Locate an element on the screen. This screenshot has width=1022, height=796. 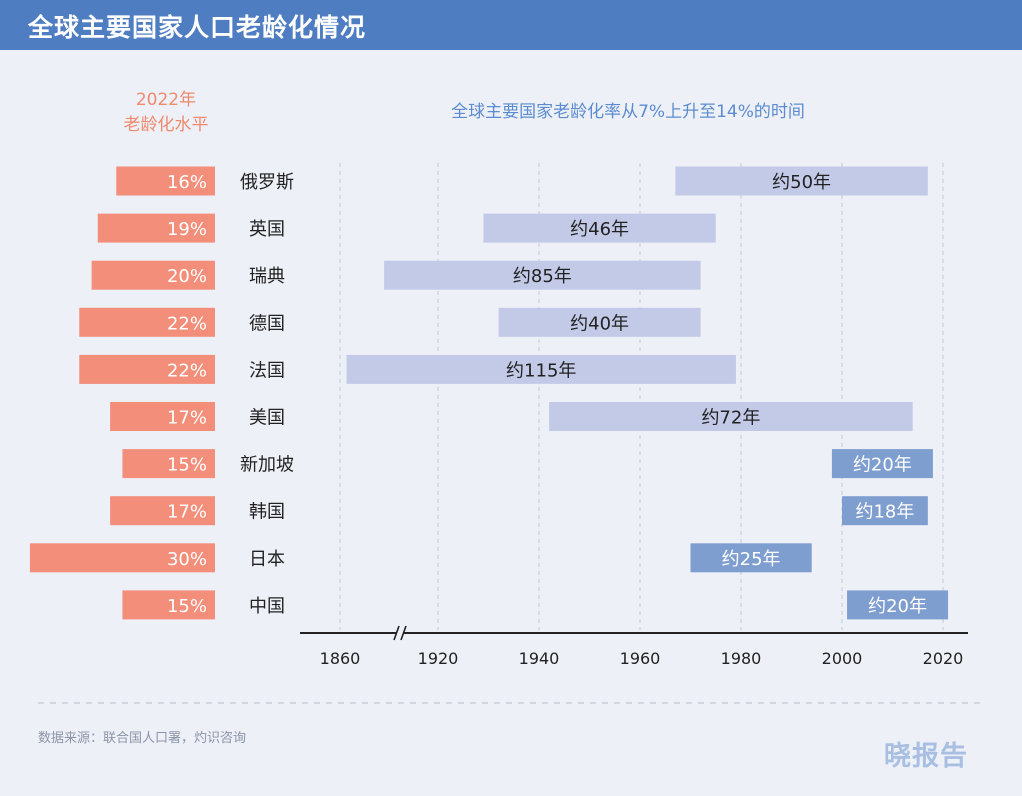
country-label: 德国 is located at coordinates (267, 323).